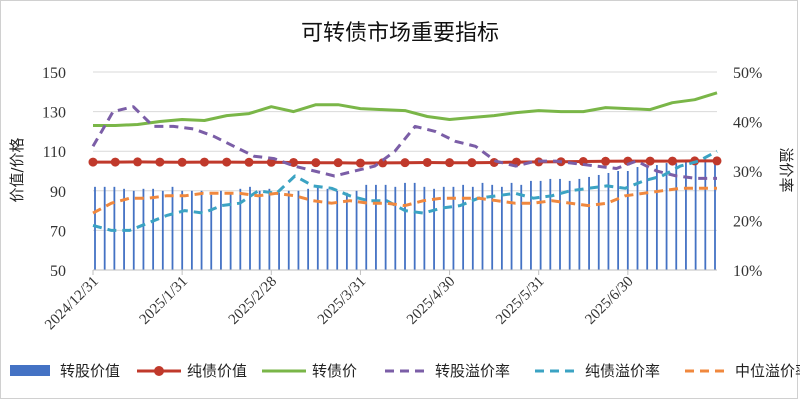  I want to click on legend-label: 中位溢价率, so click(767, 371).